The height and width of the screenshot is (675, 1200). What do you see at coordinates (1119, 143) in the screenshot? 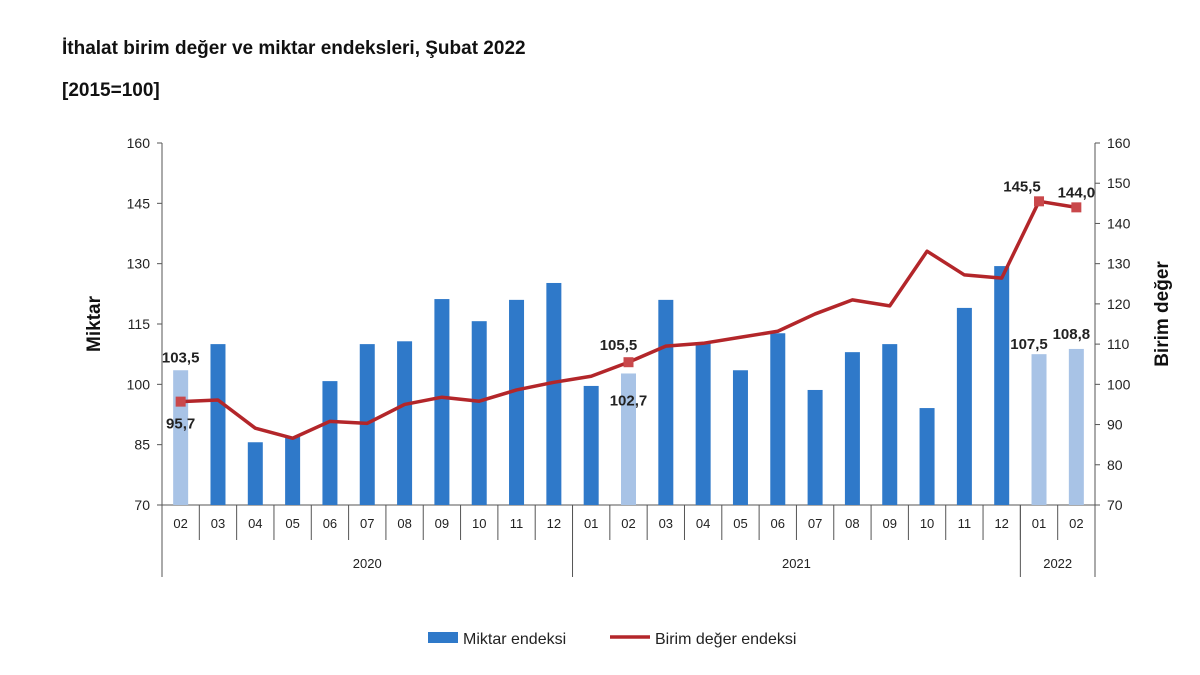
I see `right-tick-label: 160` at bounding box center [1119, 143].